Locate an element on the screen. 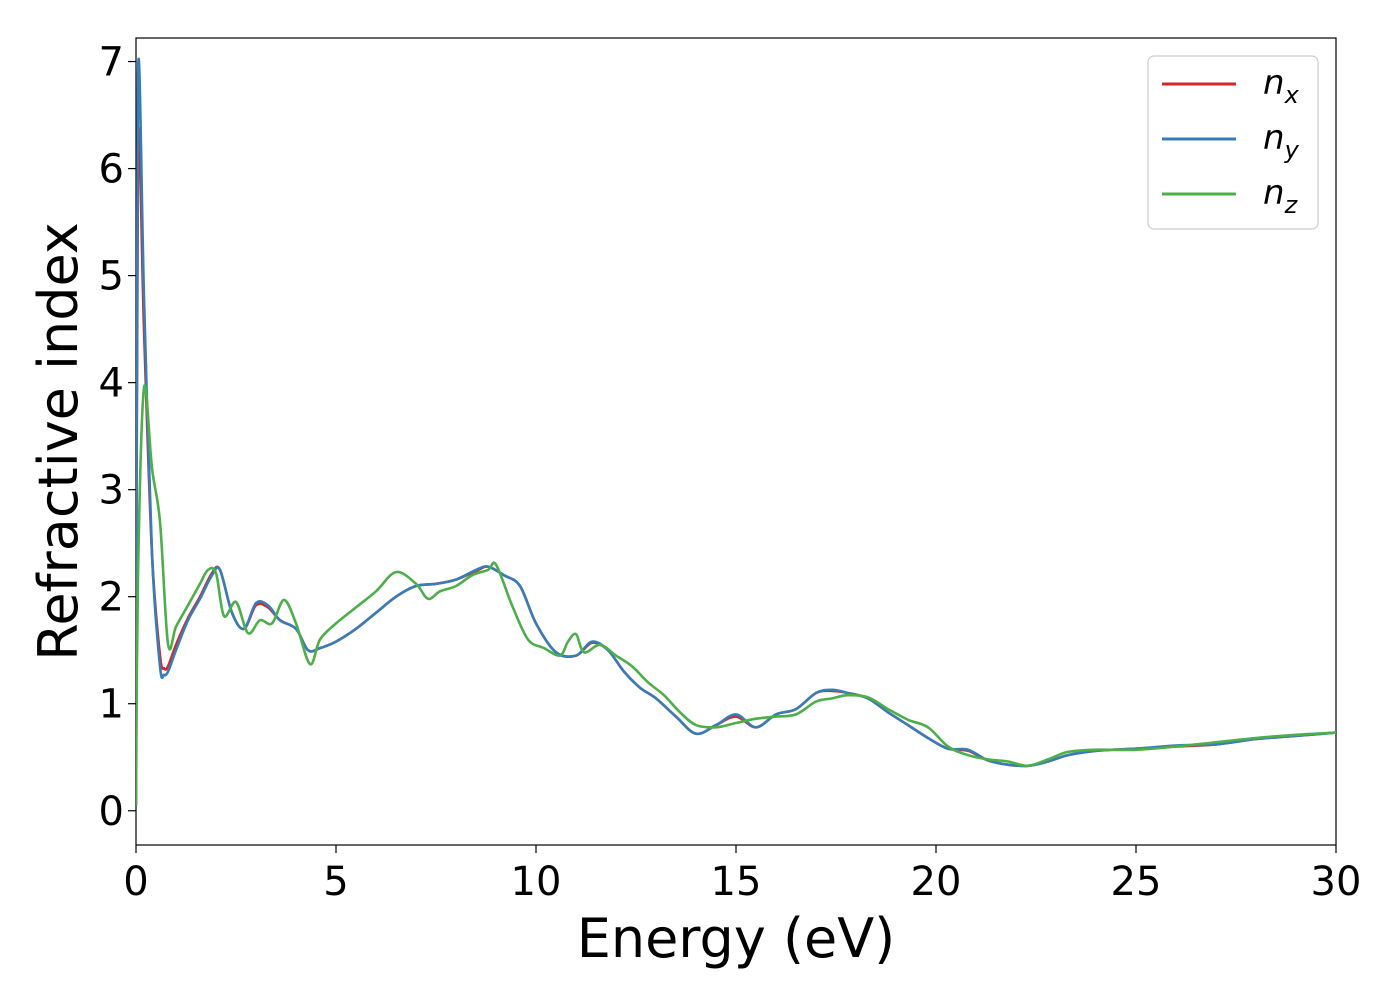 The height and width of the screenshot is (1000, 1400). x-axis-title: Energy (eV) is located at coordinates (736, 938).